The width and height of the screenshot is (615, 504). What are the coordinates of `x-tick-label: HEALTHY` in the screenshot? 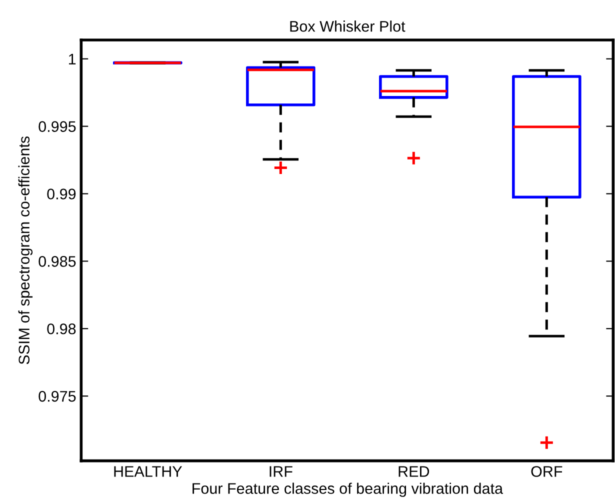 It's located at (148, 471).